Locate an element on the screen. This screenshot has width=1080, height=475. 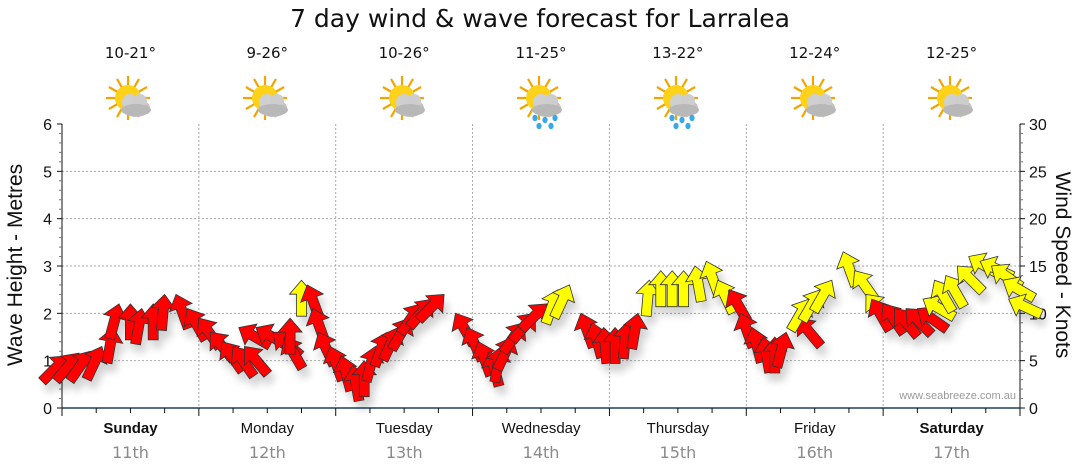
day-temperature: 10-26° is located at coordinates (404, 53).